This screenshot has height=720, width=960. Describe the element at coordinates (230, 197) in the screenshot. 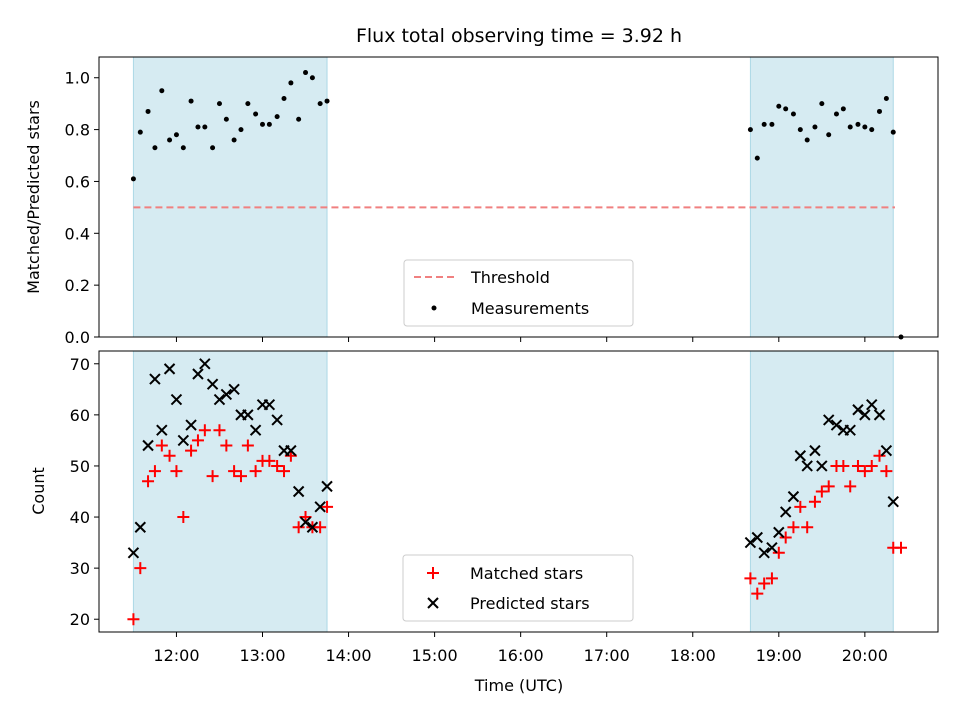

I see `observing-interval-shade` at that location.